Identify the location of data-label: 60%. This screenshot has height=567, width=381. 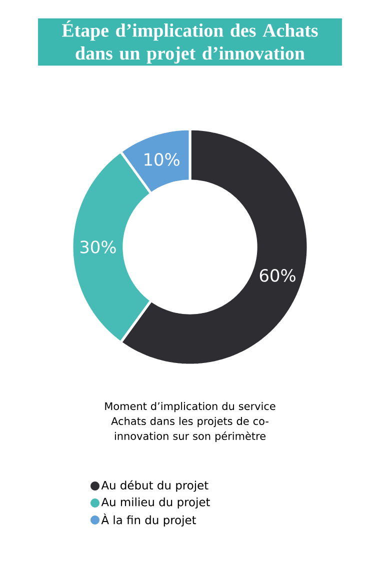
(278, 275).